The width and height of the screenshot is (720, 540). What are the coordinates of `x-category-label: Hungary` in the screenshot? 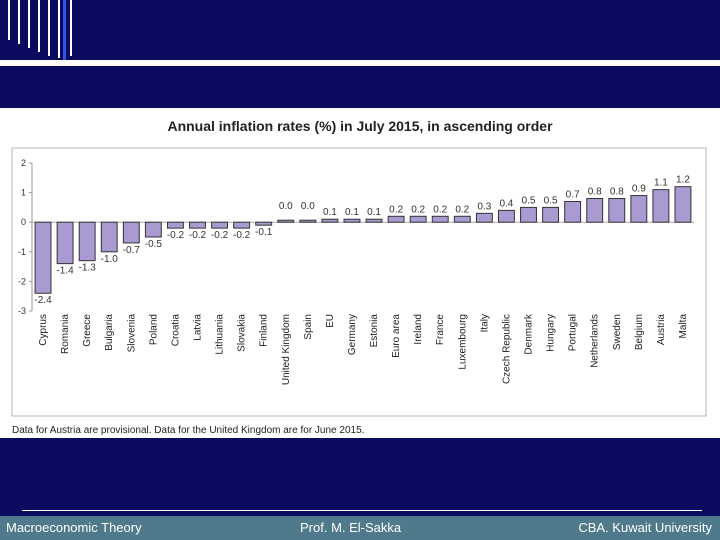 It's located at (551, 333).